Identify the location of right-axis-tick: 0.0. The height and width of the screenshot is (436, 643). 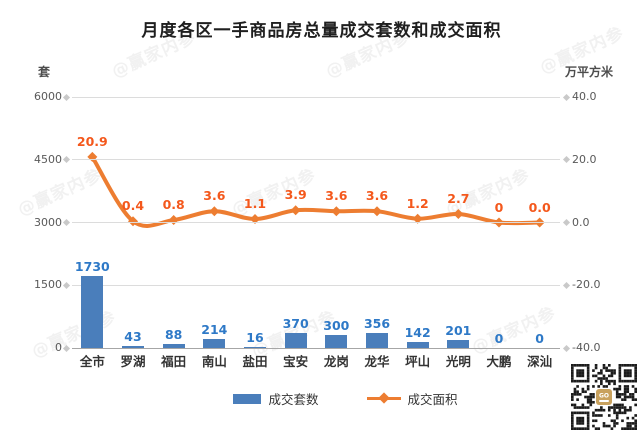
(581, 222).